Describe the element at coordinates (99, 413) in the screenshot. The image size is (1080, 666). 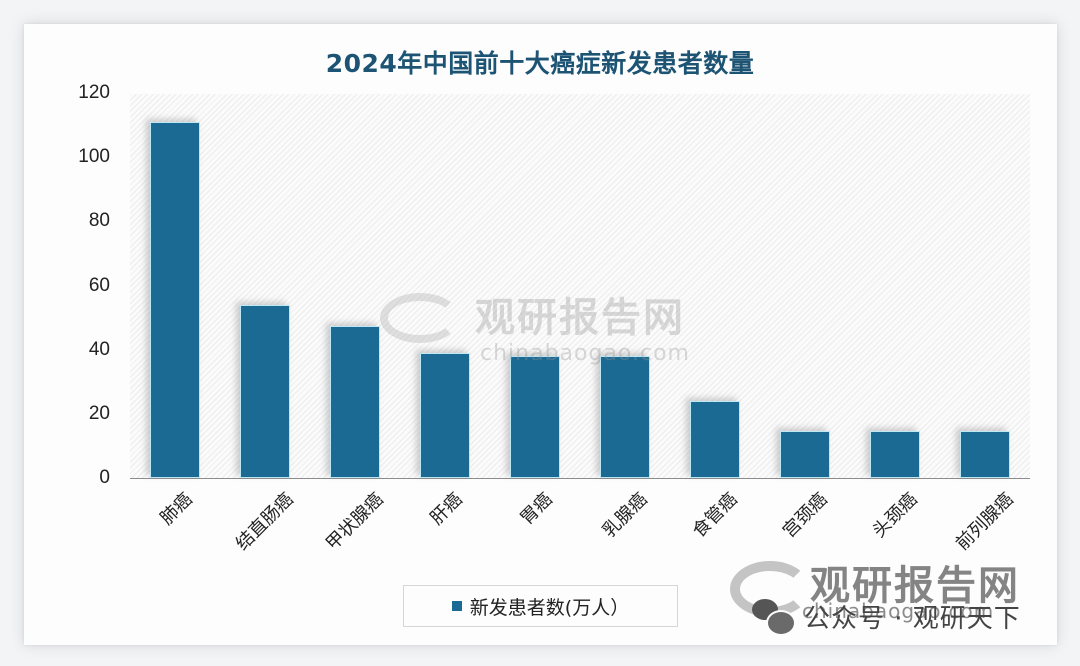
I see `y-tick-label: 20` at that location.